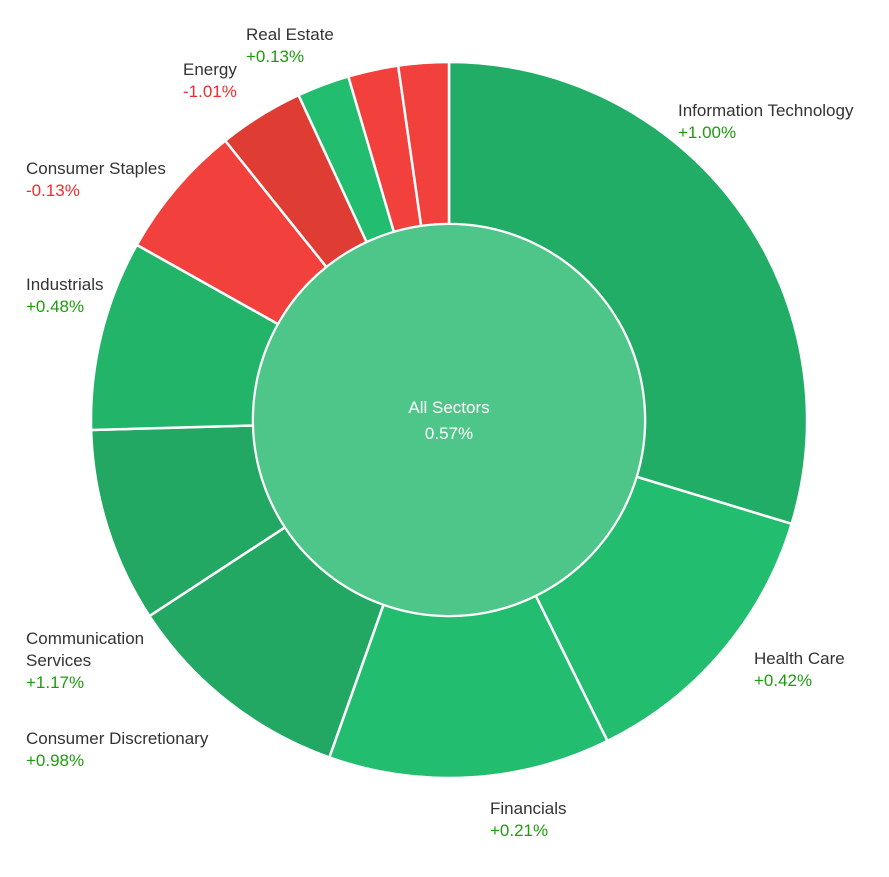 Image resolution: width=889 pixels, height=877 pixels. I want to click on sector-label-information-technology: Information Technology +1.00%, so click(766, 121).